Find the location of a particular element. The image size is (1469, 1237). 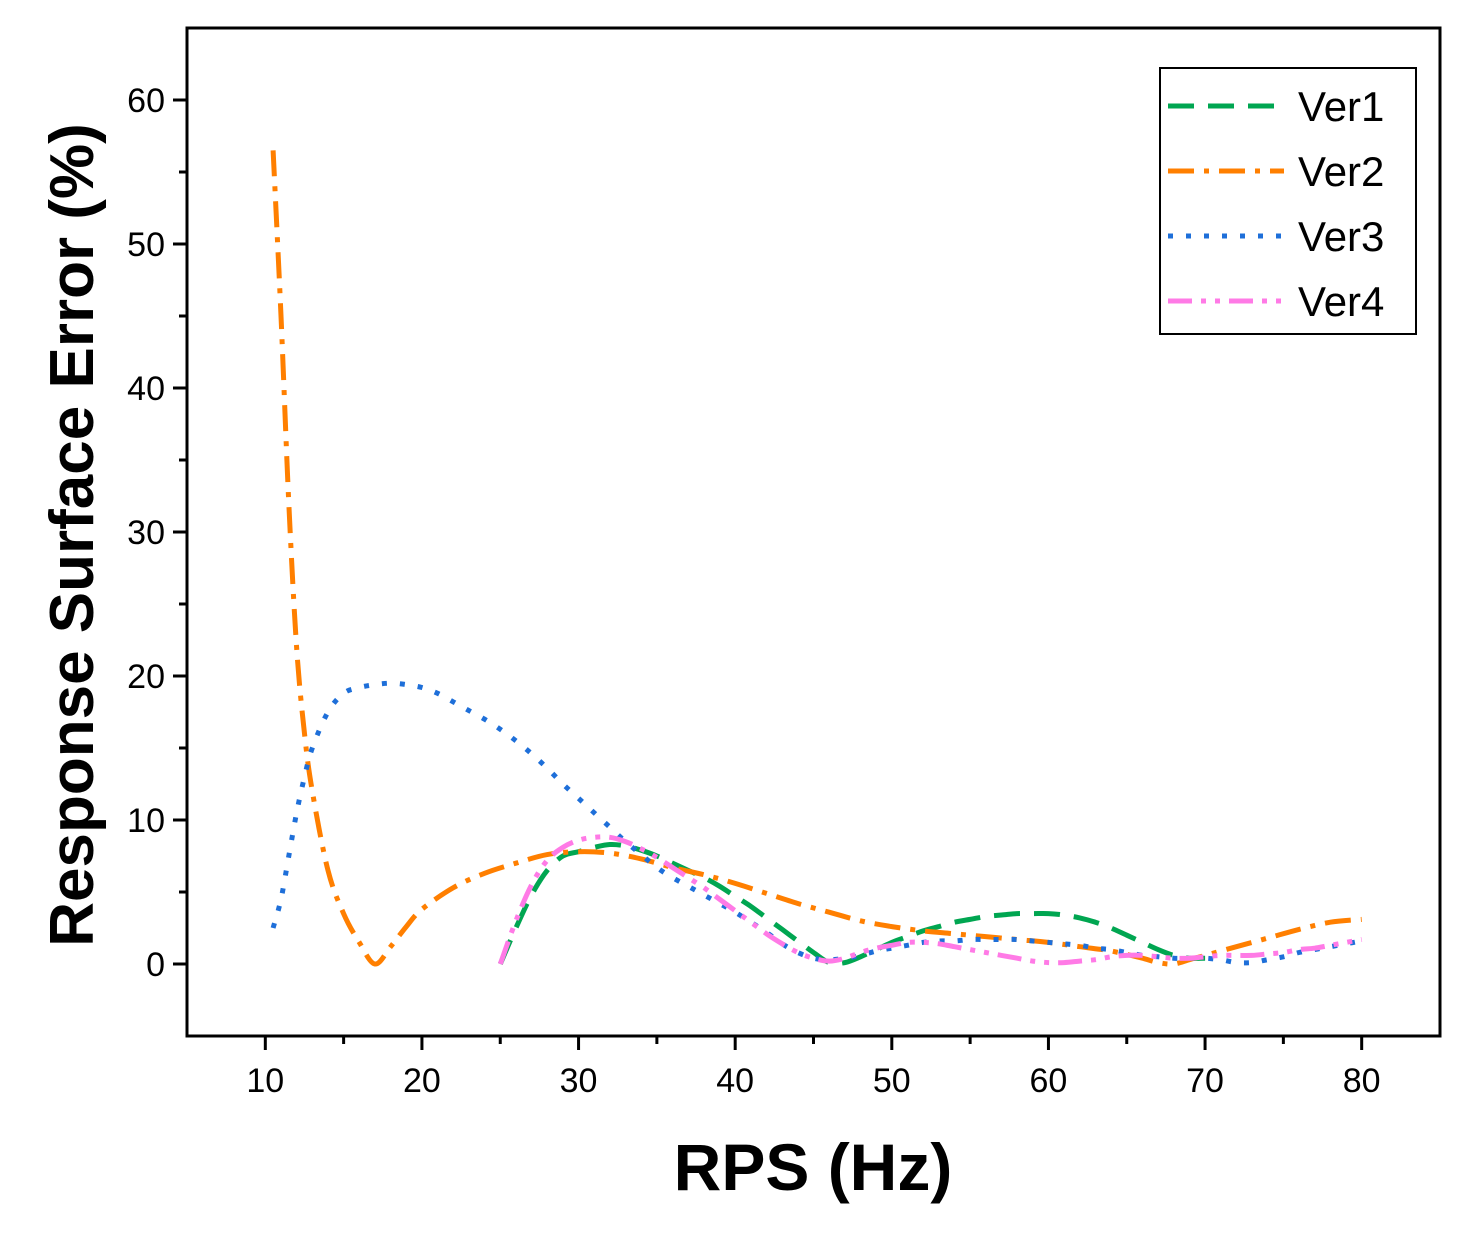

y-tick-label: 50 is located at coordinates (146, 245).